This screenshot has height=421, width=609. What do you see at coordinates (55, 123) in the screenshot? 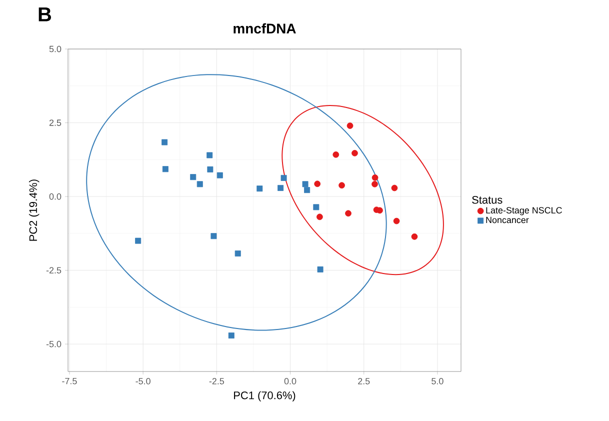
I see `y-tick-label: 2.5` at bounding box center [55, 123].